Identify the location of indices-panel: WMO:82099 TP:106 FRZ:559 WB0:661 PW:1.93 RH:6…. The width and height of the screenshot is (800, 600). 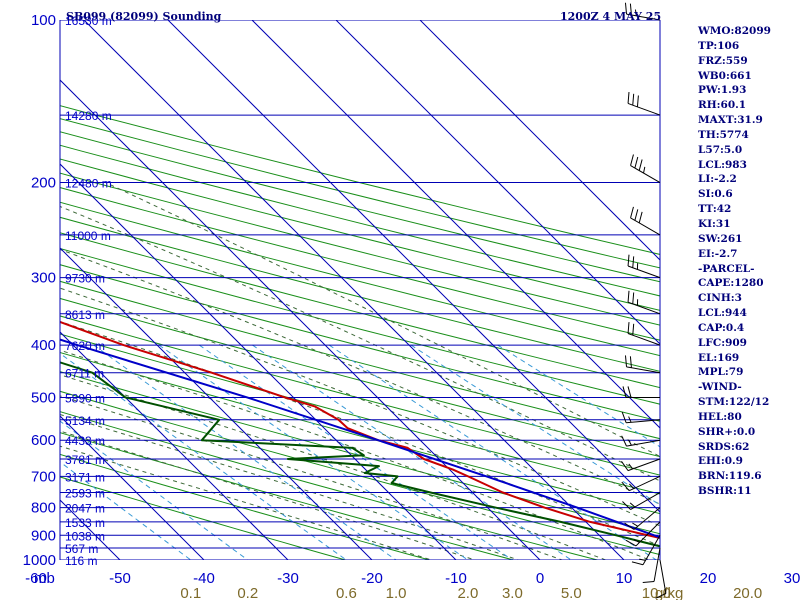
(749, 261).